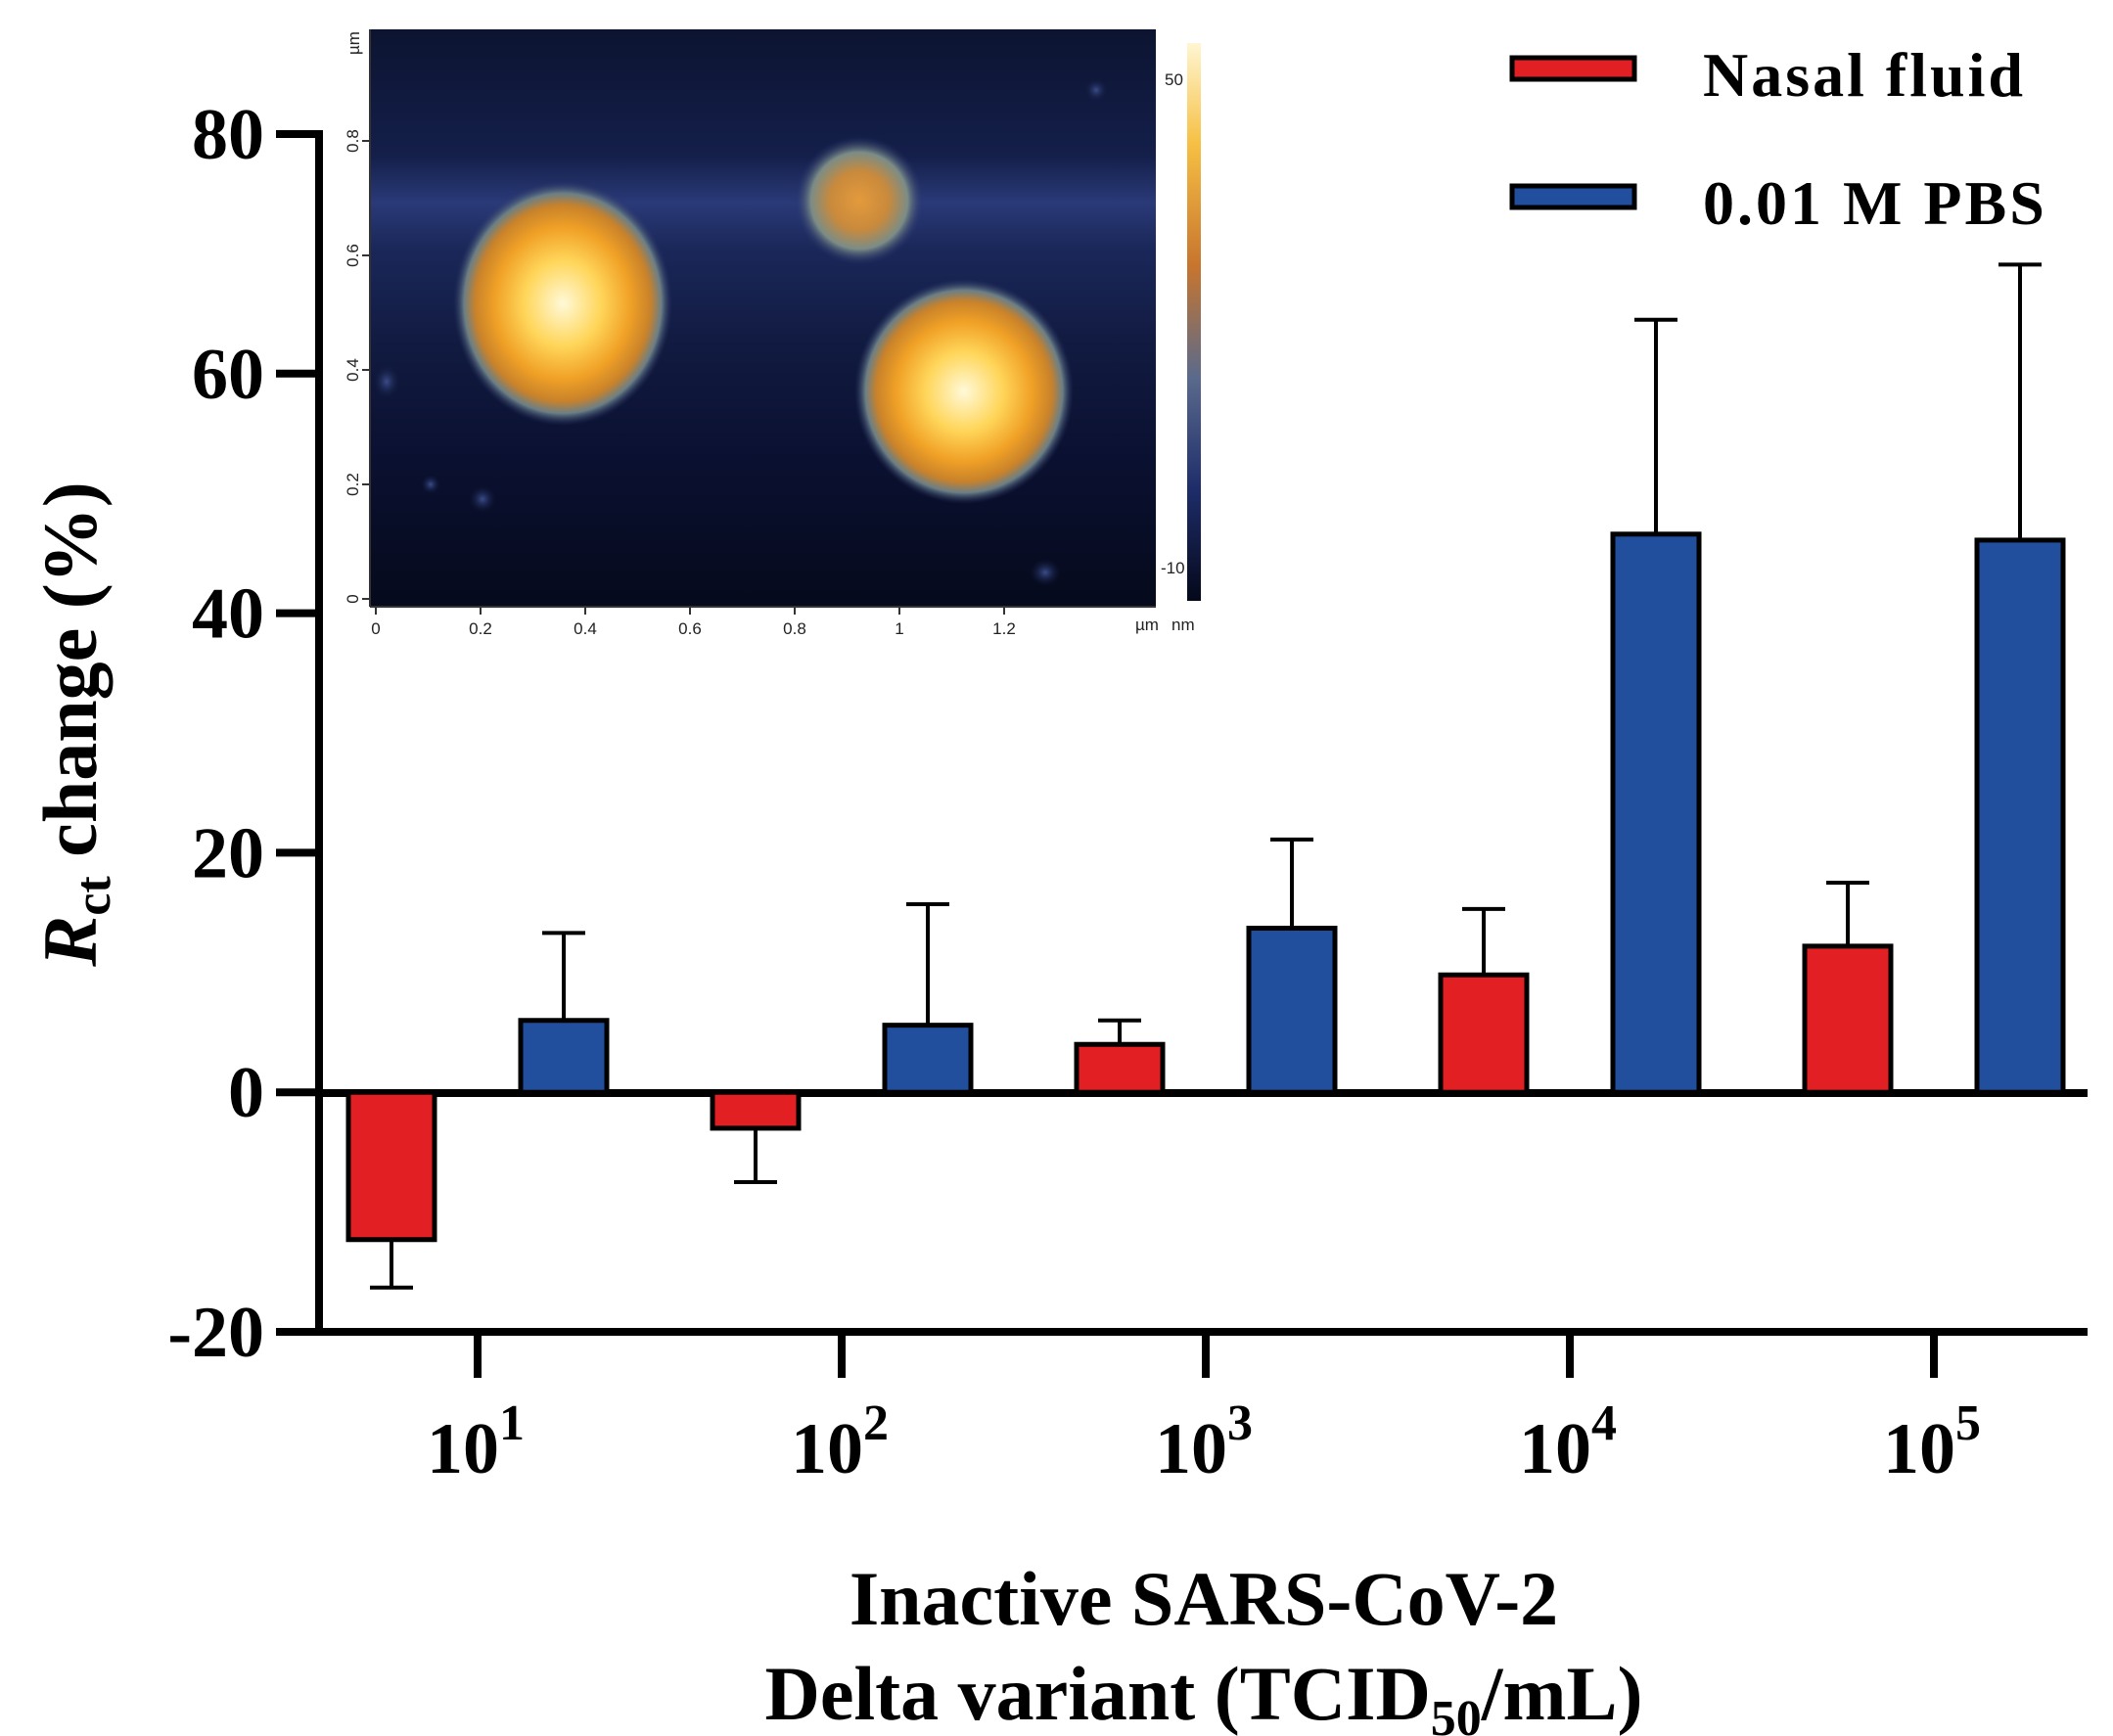  What do you see at coordinates (860, 200) in the screenshot?
I see `afm-virus-particle-small` at bounding box center [860, 200].